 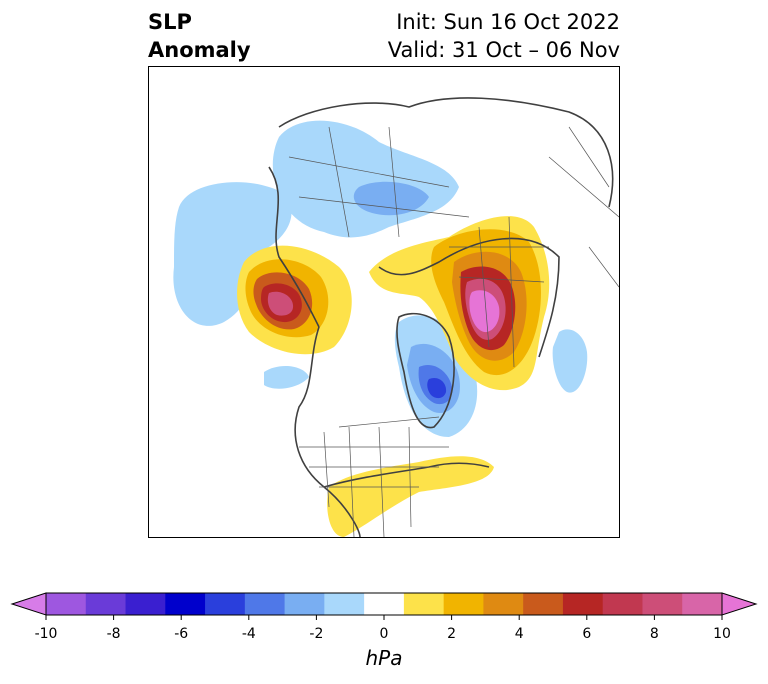 What do you see at coordinates (28, 604) in the screenshot?
I see `colorbar-extend-min` at bounding box center [28, 604].